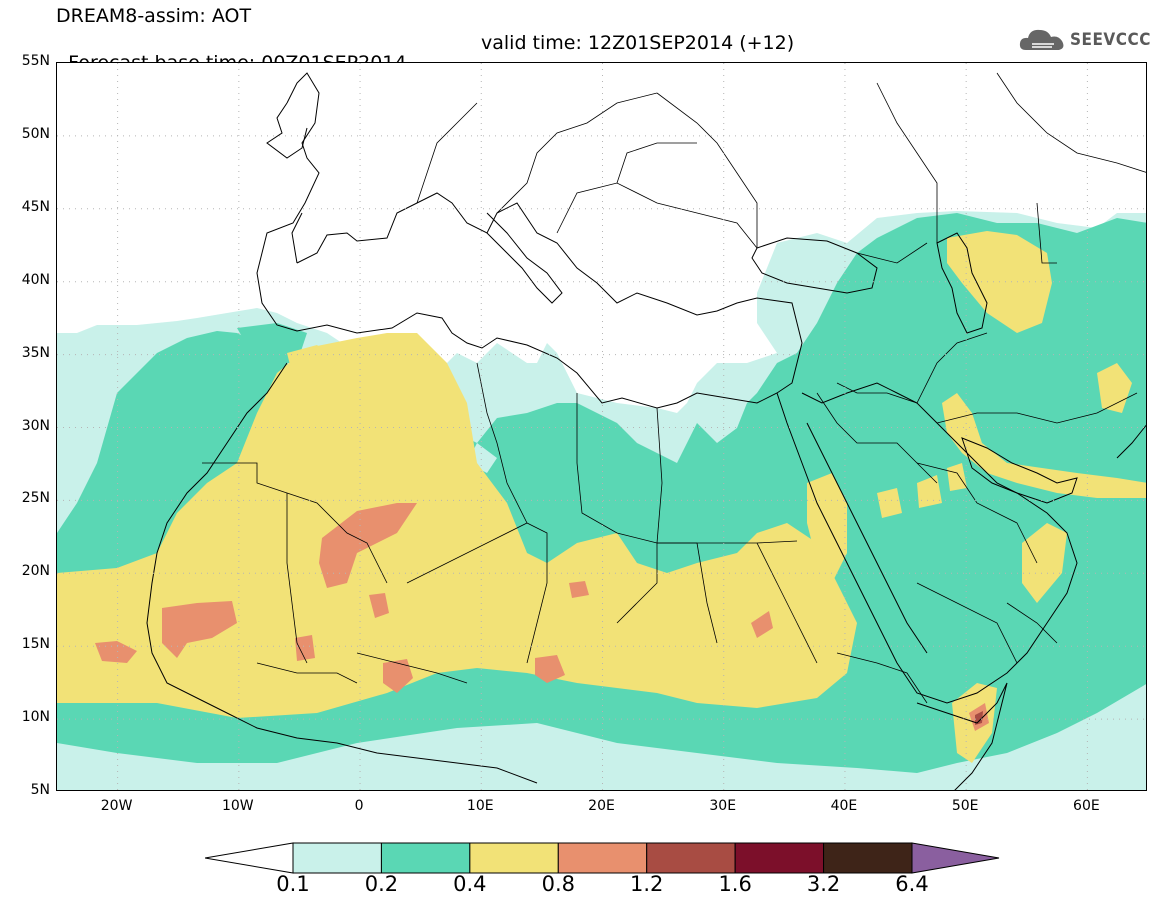 The width and height of the screenshot is (1165, 905). Describe the element at coordinates (1044, 563) in the screenshot. I see `aot-band-0.4-oman` at that location.